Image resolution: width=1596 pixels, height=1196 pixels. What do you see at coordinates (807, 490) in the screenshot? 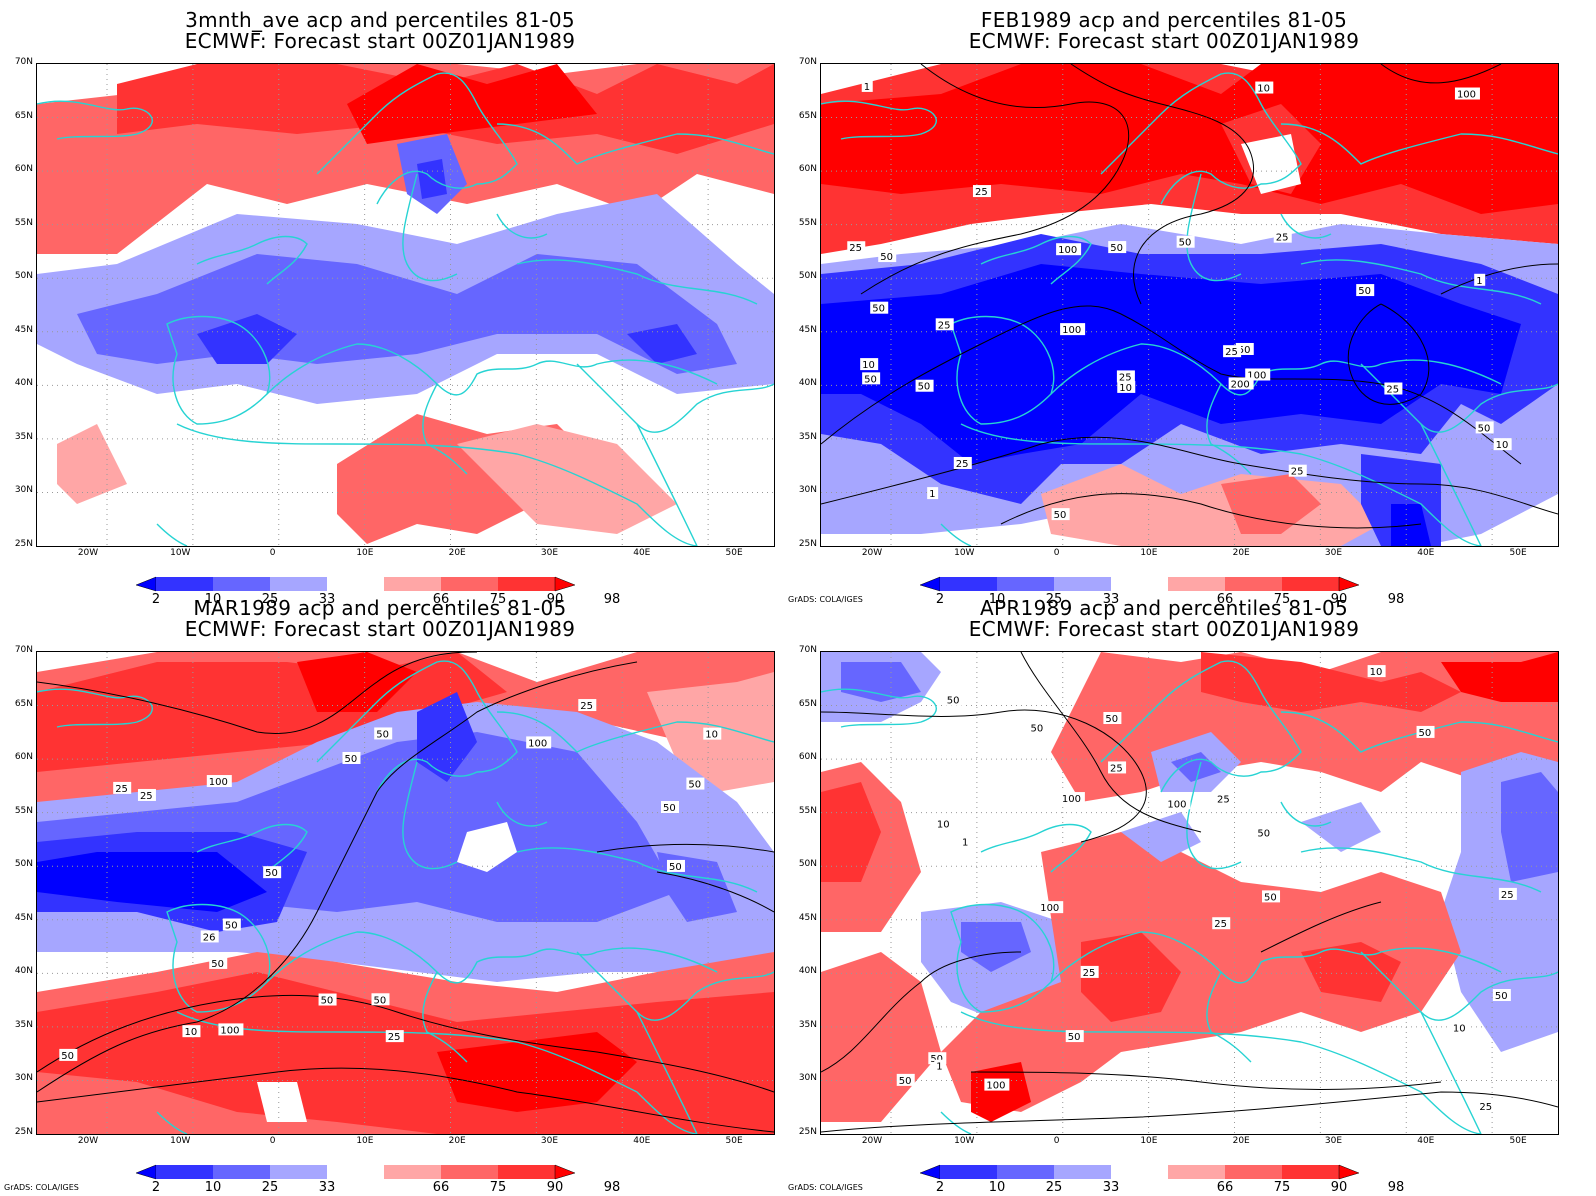
I see `latitude-label: 30N` at bounding box center [807, 490].